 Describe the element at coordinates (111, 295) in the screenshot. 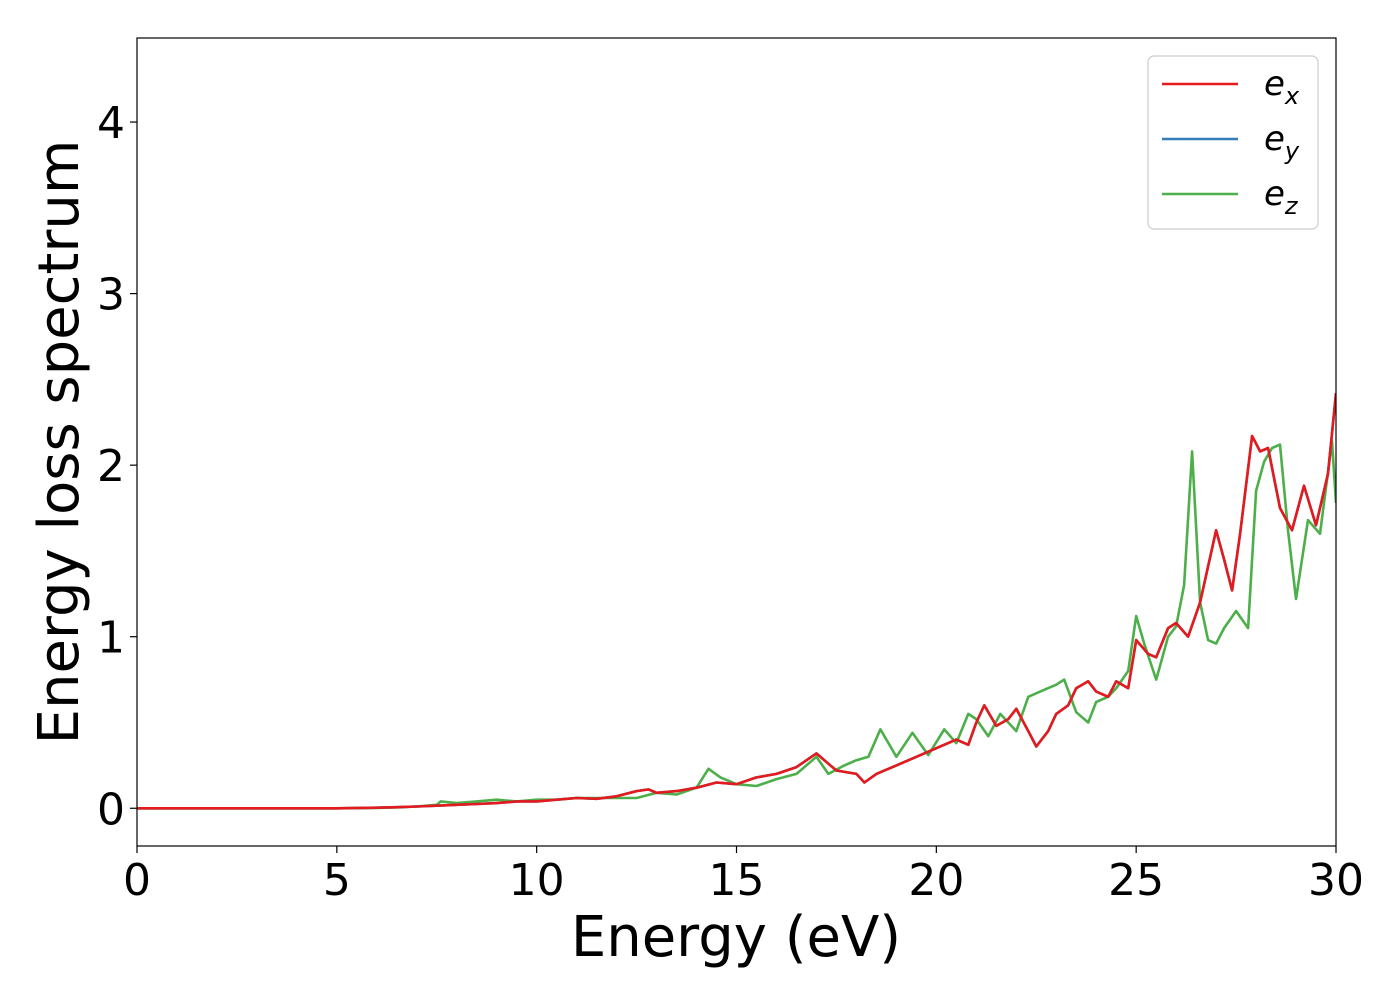

I see `y-tick-label: 3` at that location.